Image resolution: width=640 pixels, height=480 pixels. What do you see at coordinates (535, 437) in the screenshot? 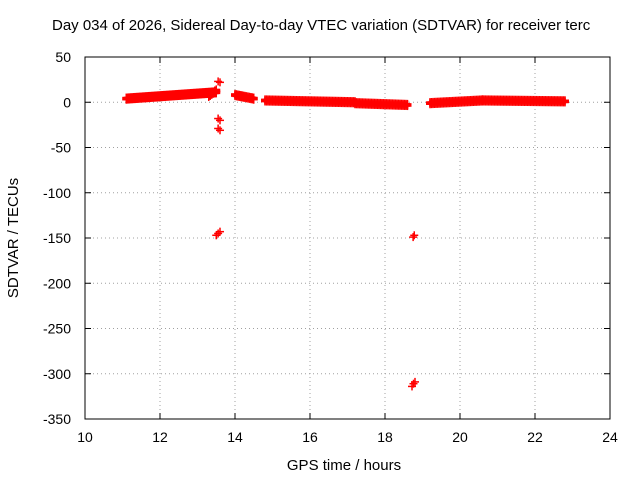
I see `x-tick-label: 22` at bounding box center [535, 437].